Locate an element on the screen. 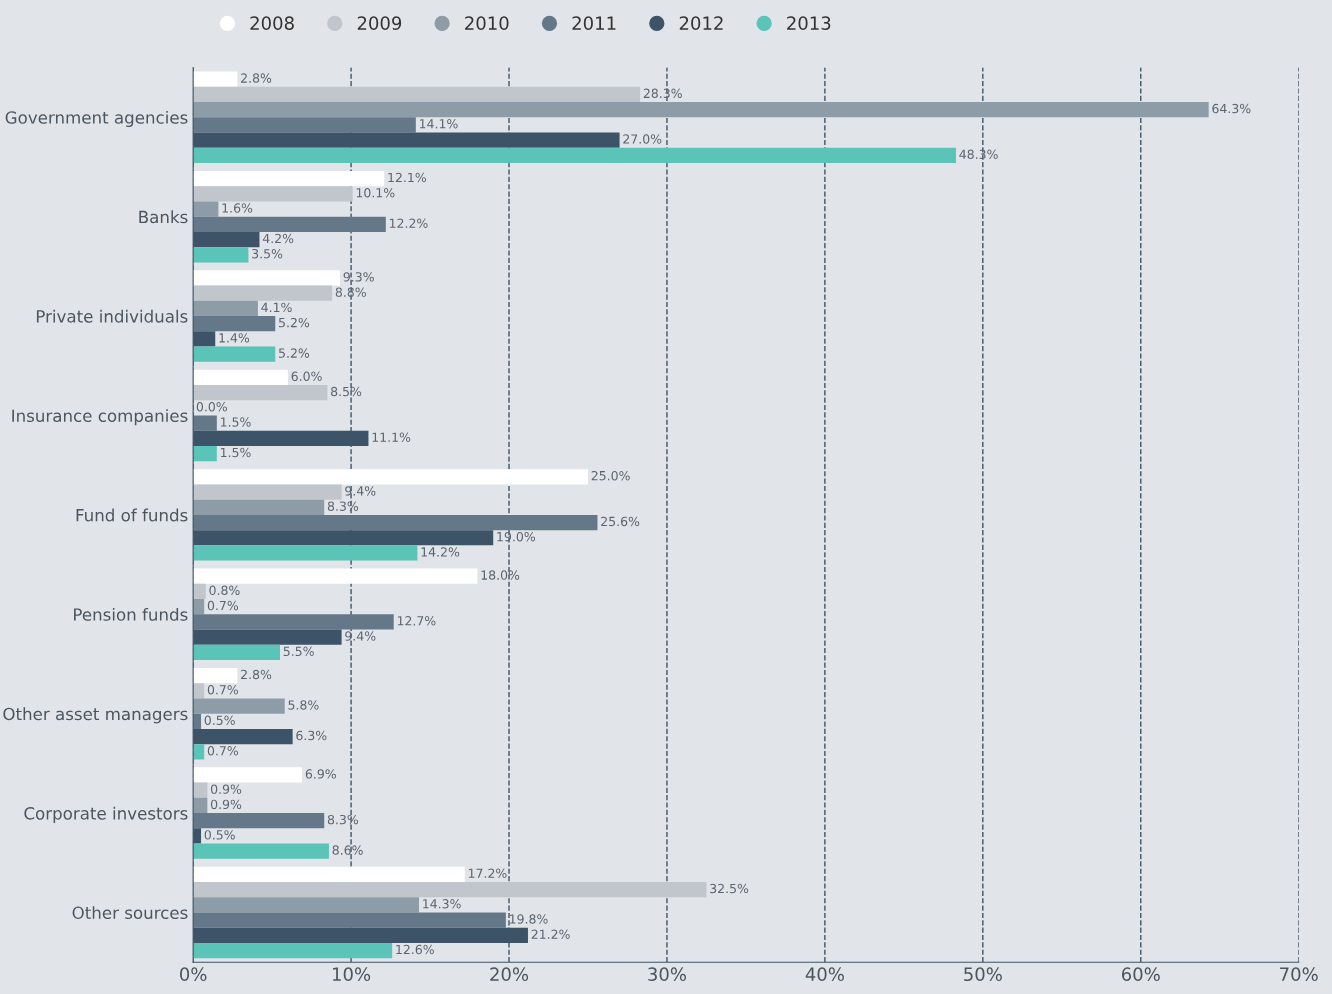  x-tick-label: 10% is located at coordinates (351, 974).